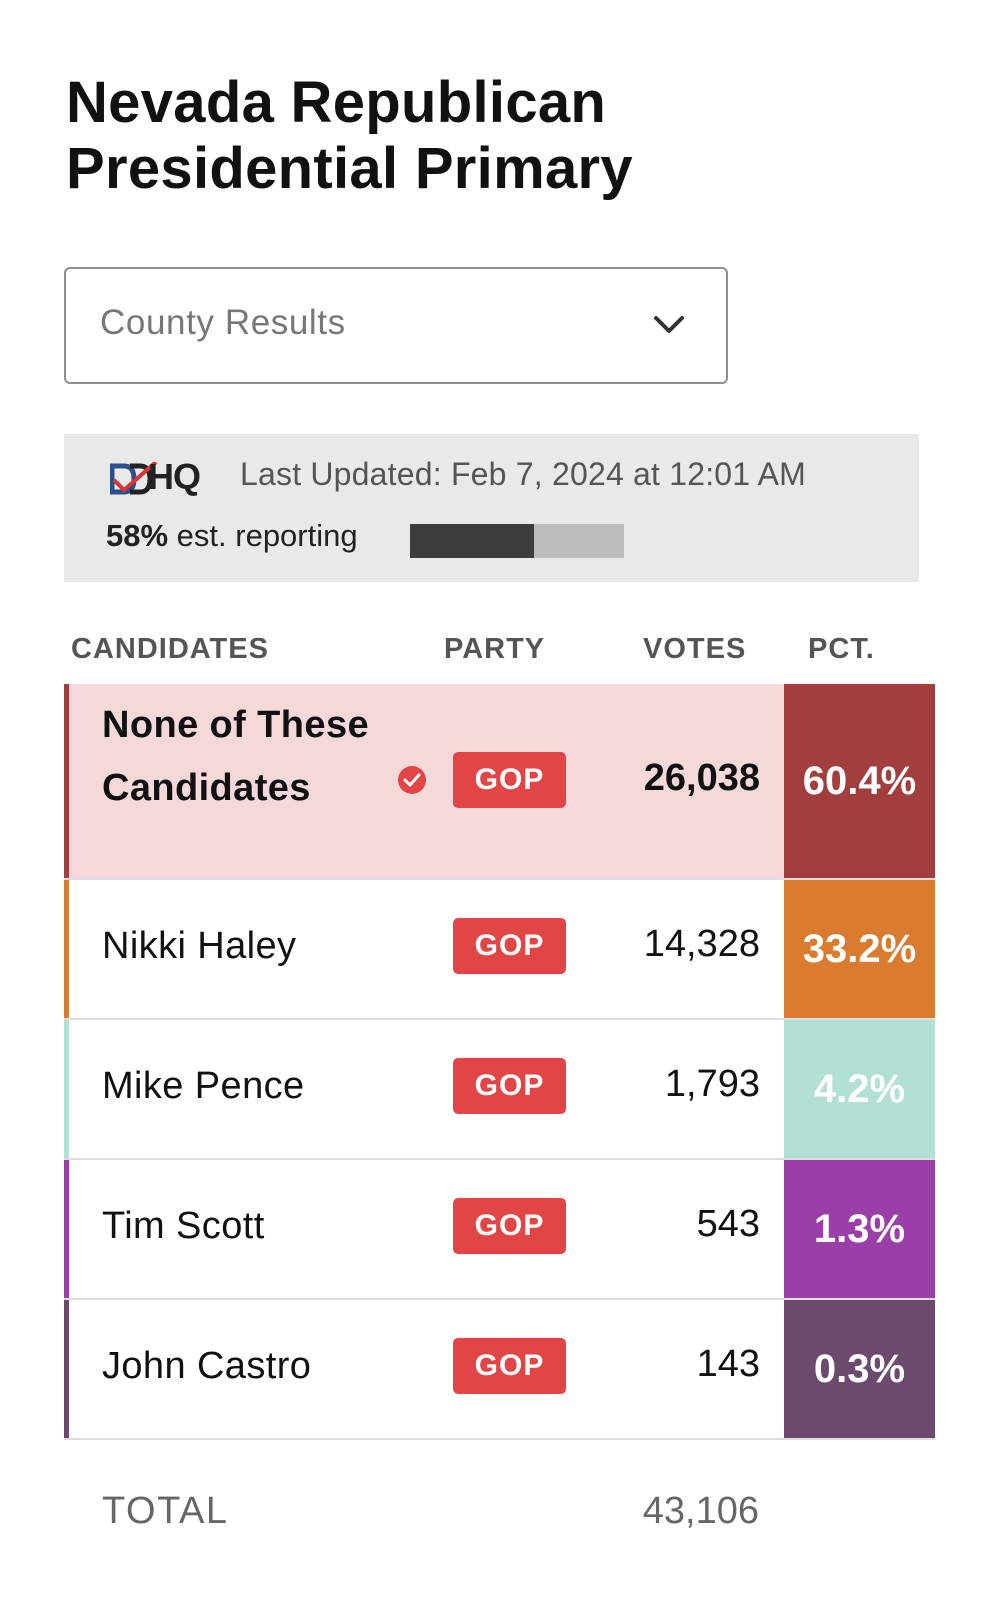 This screenshot has width=998, height=1623. What do you see at coordinates (174, 476) in the screenshot?
I see `ddhq-logo-text: HQ` at bounding box center [174, 476].